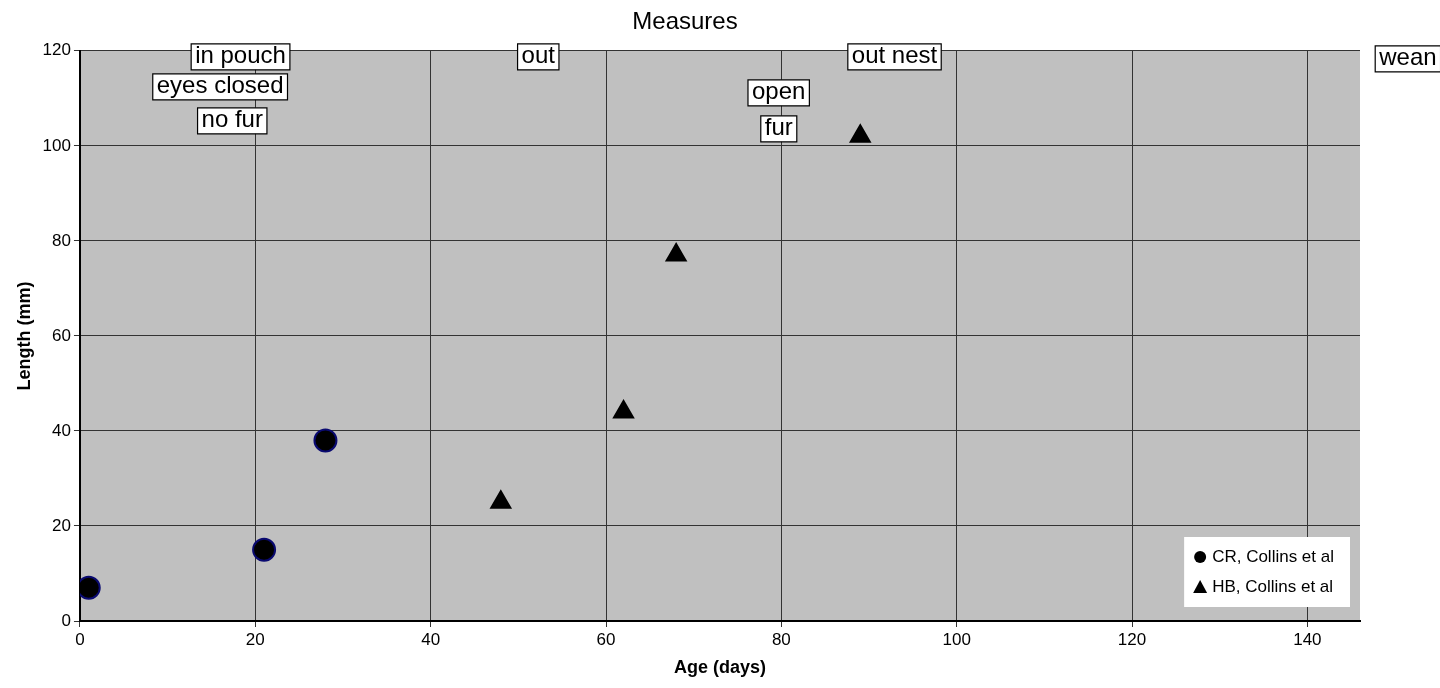  Describe the element at coordinates (61, 430) in the screenshot. I see `y-tick-label: 40` at that location.